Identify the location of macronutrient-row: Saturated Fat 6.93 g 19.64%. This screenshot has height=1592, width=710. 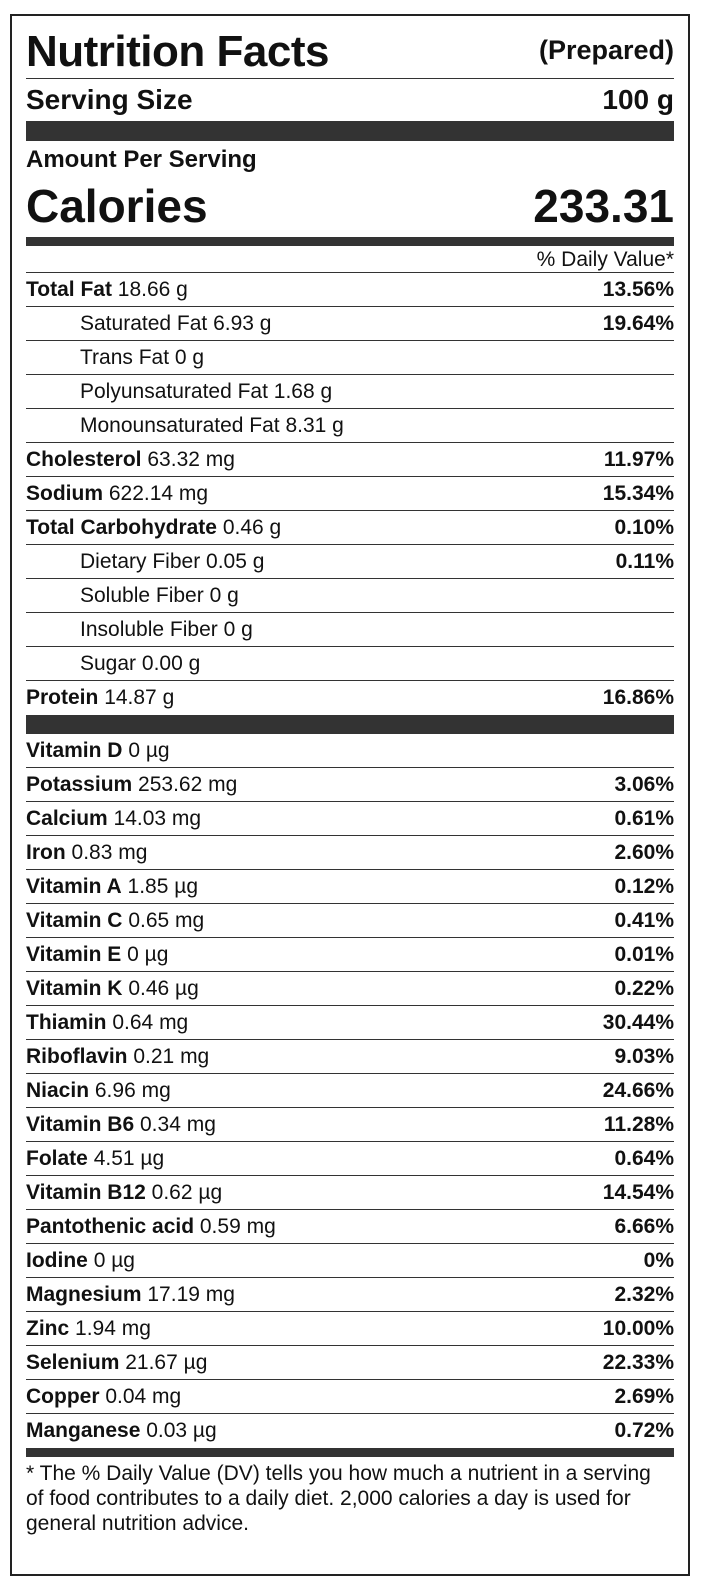
(350, 324).